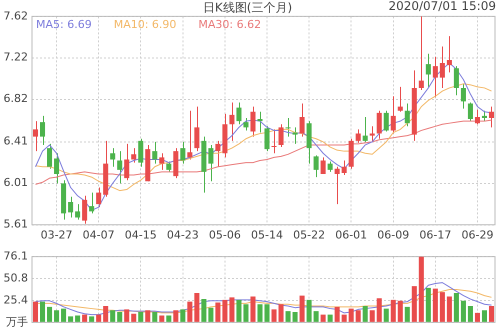 Image resolution: width=500 pixels, height=333 pixels. Describe the element at coordinates (247, 7) in the screenshot. I see `chart-title: 日K线图(三个月)` at that location.